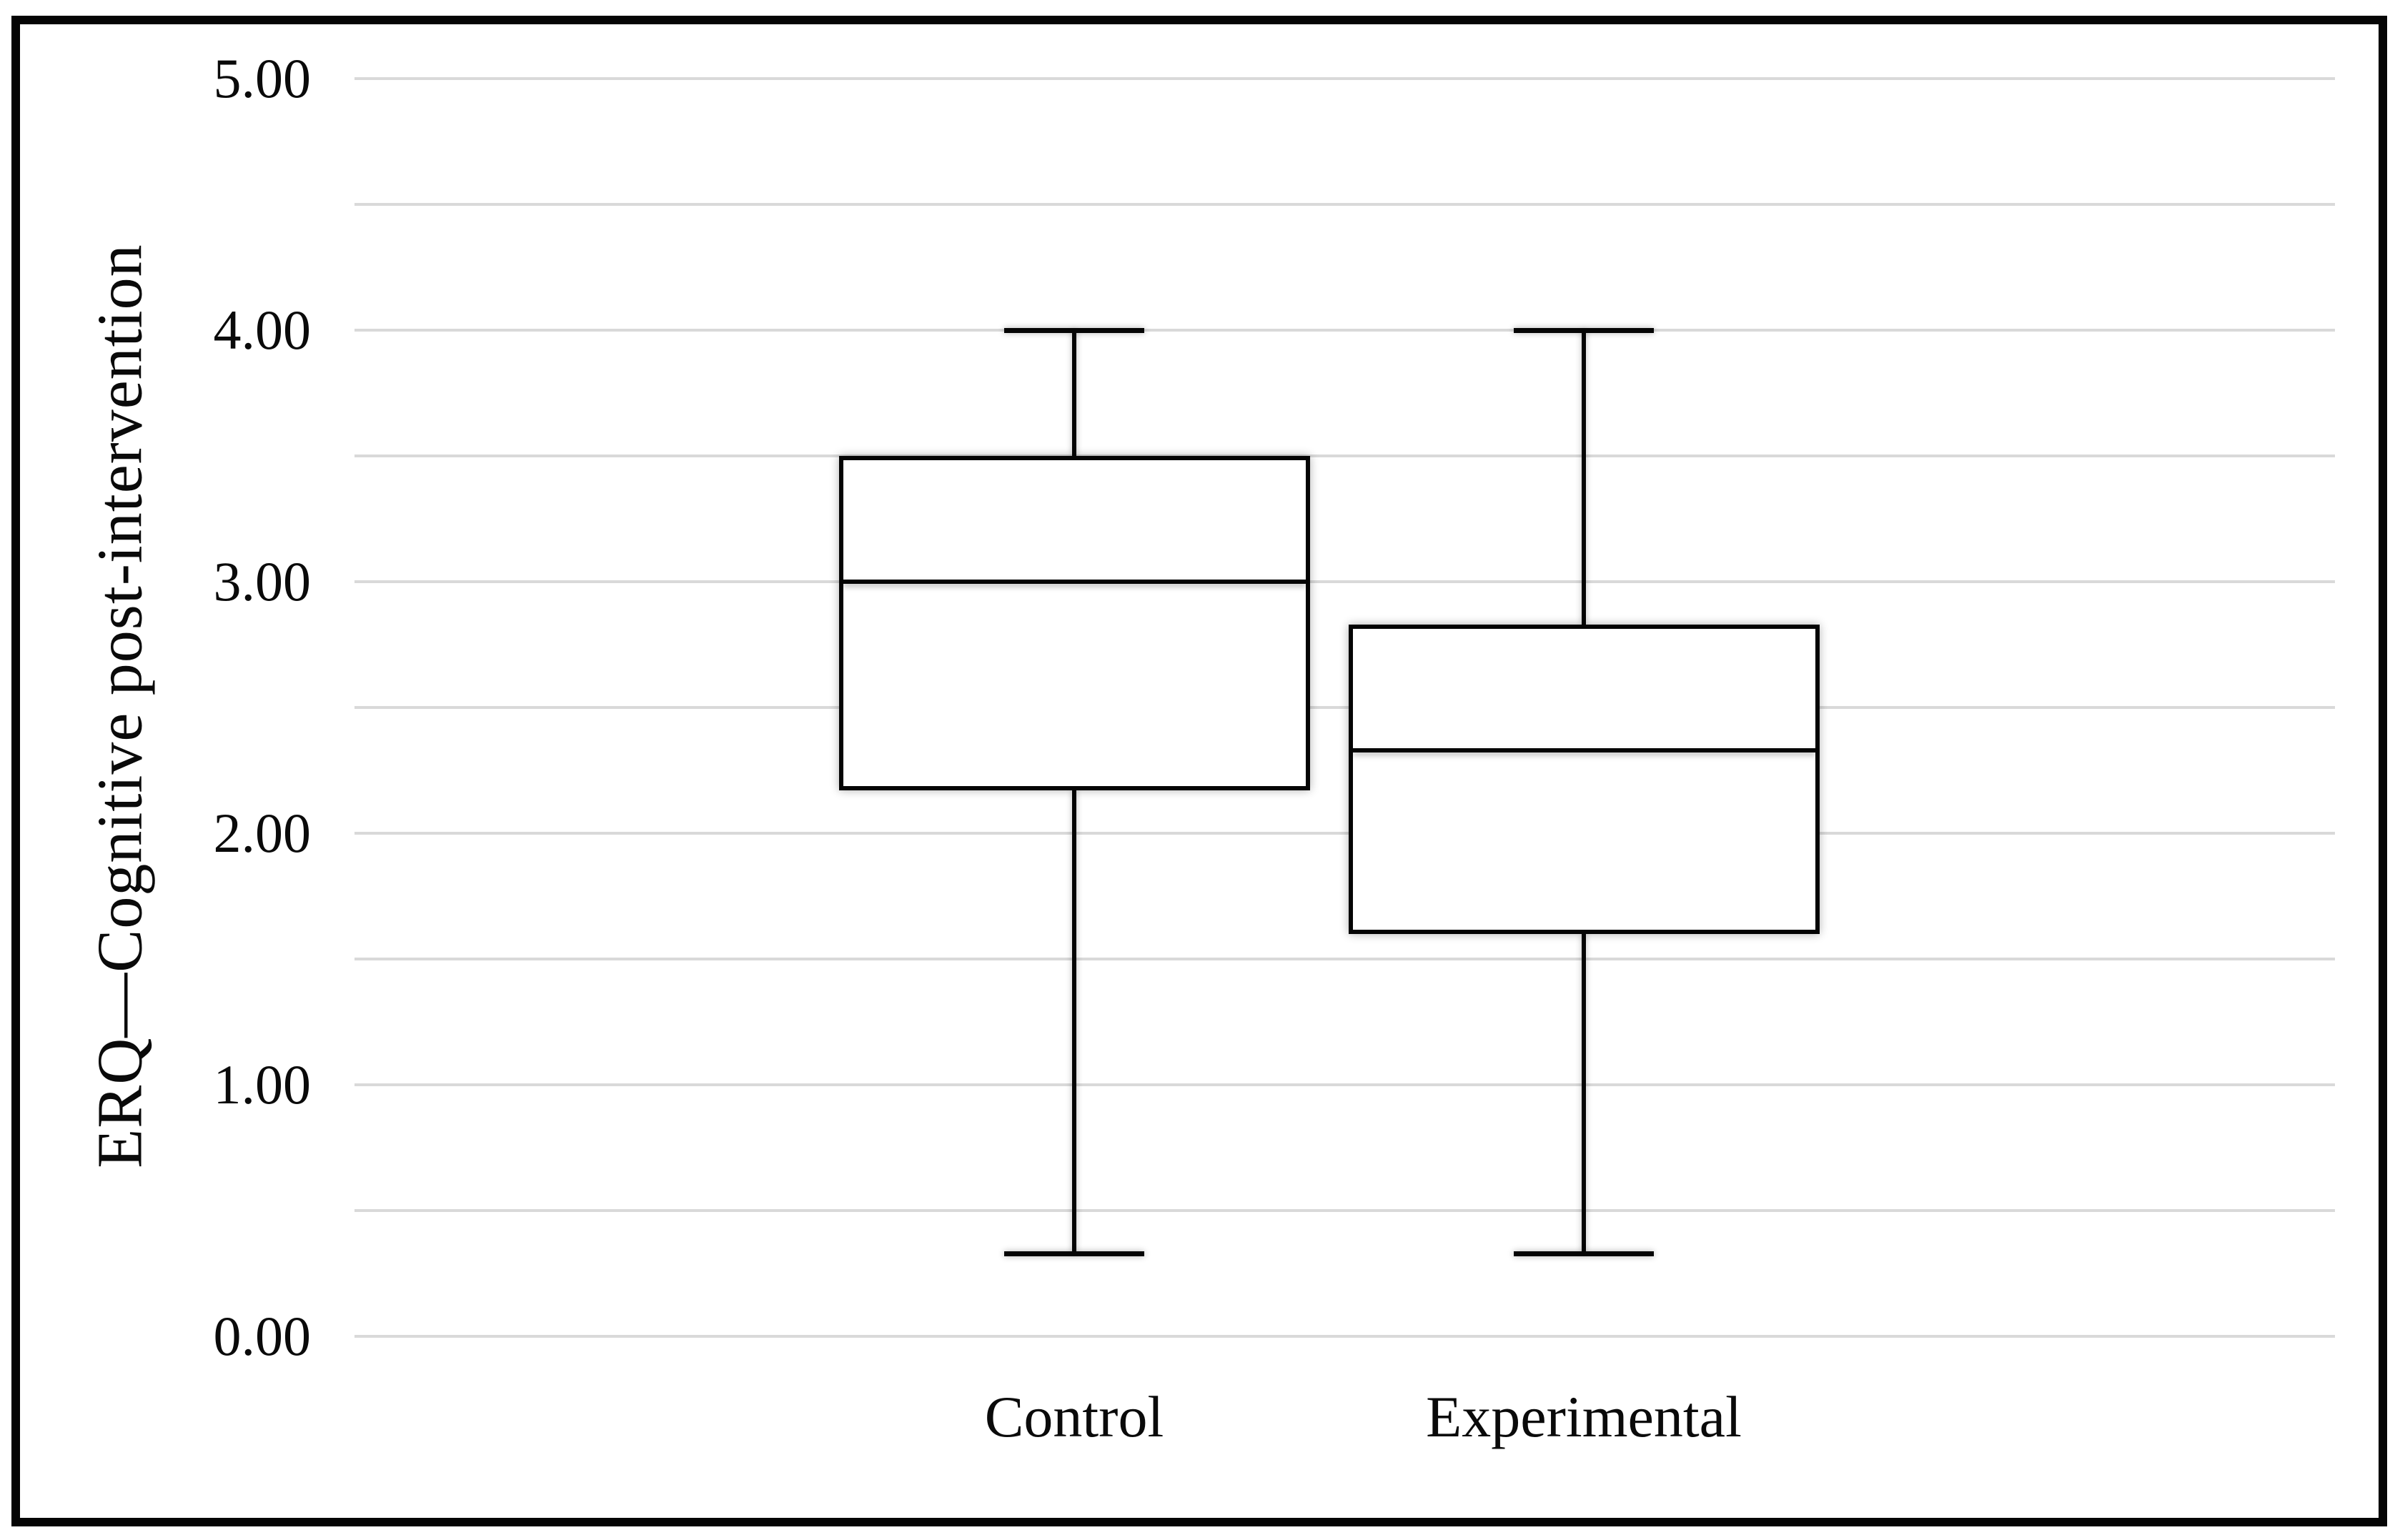  What do you see at coordinates (262, 330) in the screenshot?
I see `y-tick-label: 4.00` at bounding box center [262, 330].